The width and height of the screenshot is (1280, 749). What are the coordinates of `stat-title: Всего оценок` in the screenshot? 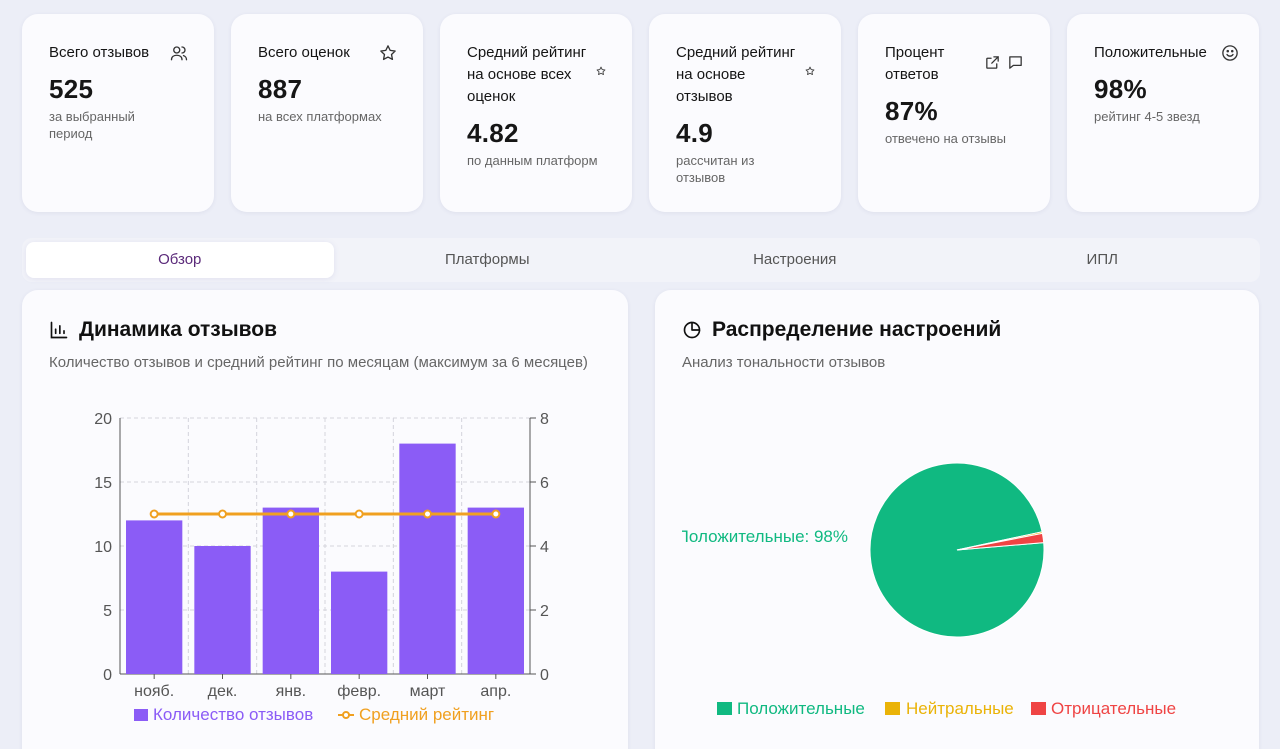 It's located at (304, 52).